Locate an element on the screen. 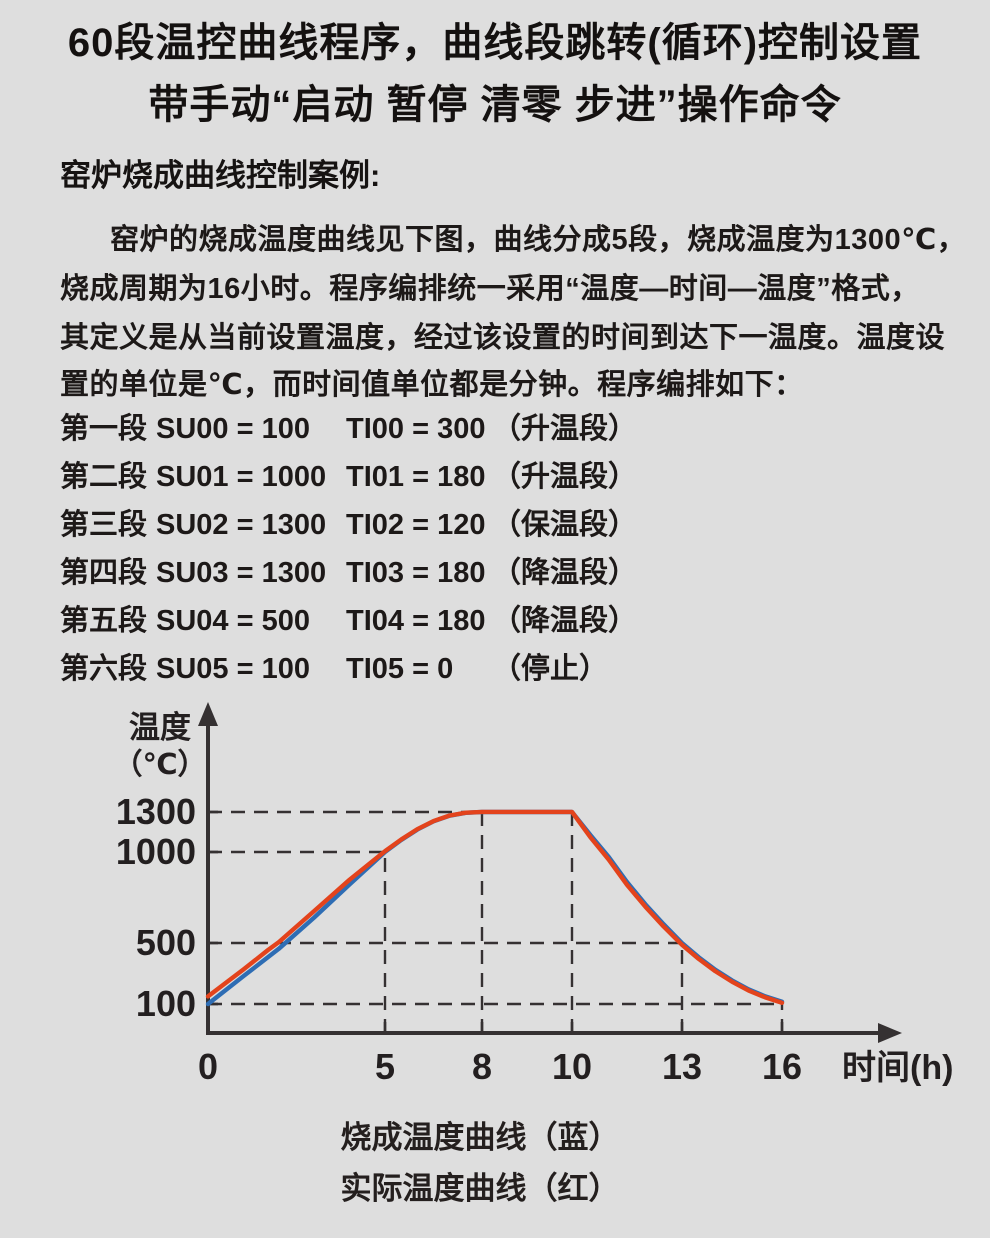 The image size is (990, 1238). y-axis-unit: （℃） is located at coordinates (159, 764).